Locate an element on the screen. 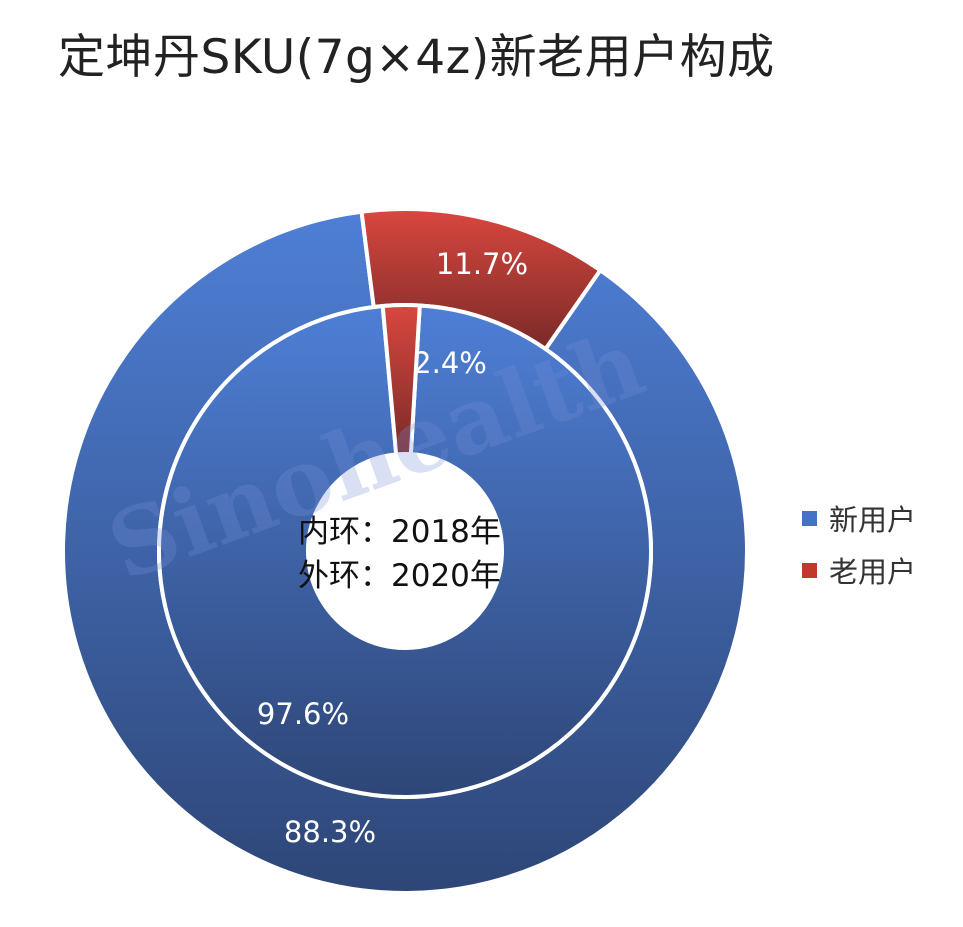 The image size is (963, 927). legend-item-new-users: 新用户 is located at coordinates (859, 518).